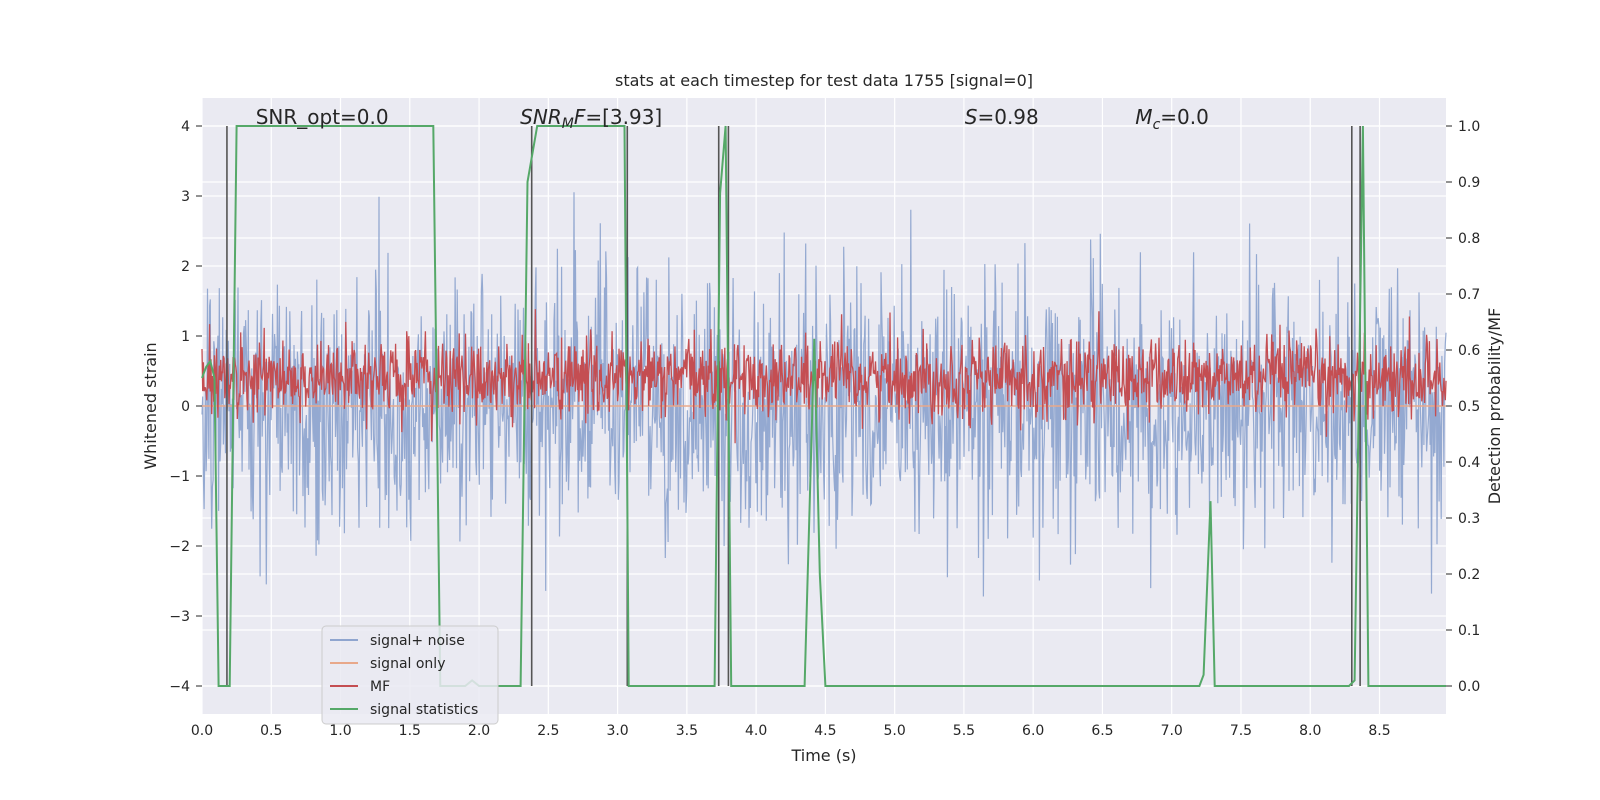  What do you see at coordinates (1469, 575) in the screenshot?
I see `y-tick-label-right: 0.2` at bounding box center [1469, 575].